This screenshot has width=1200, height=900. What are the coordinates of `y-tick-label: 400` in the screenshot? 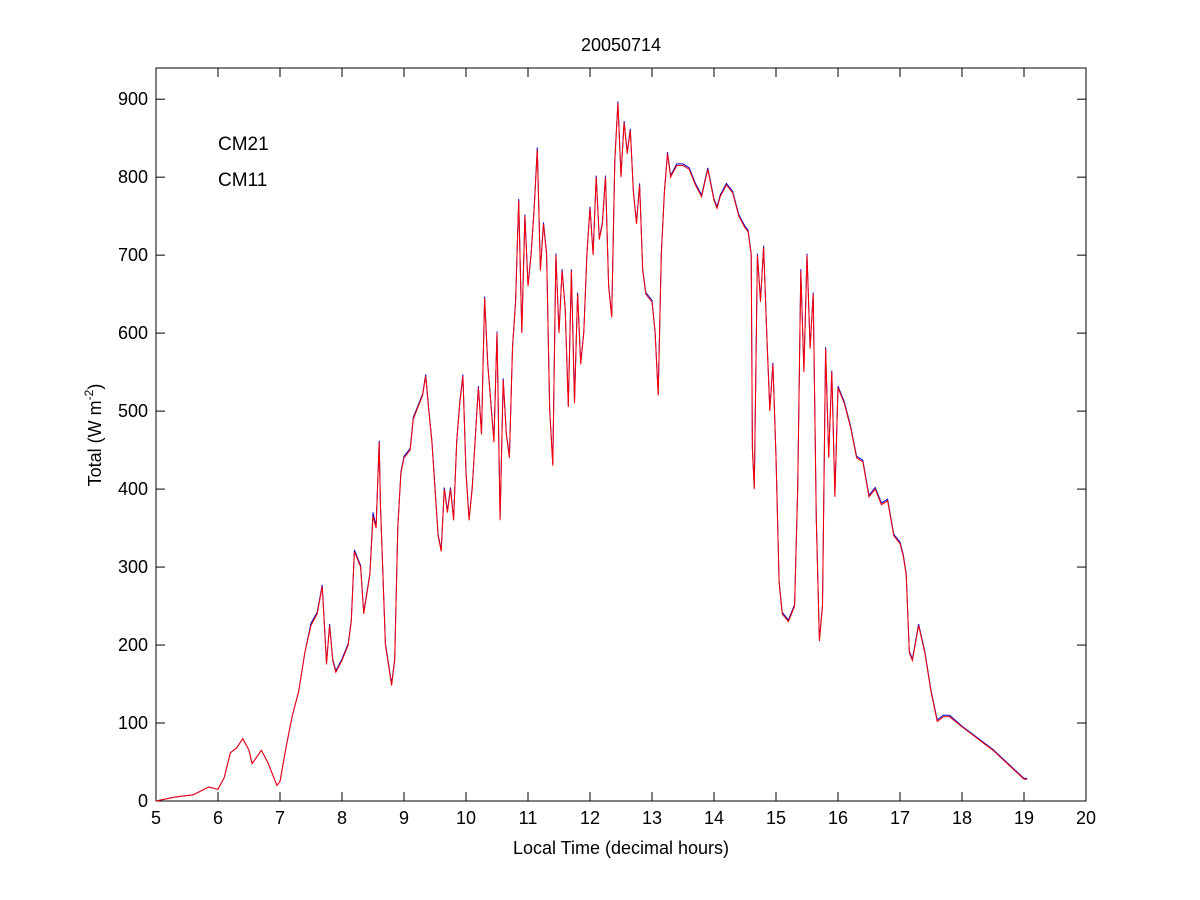 It's located at (133, 489).